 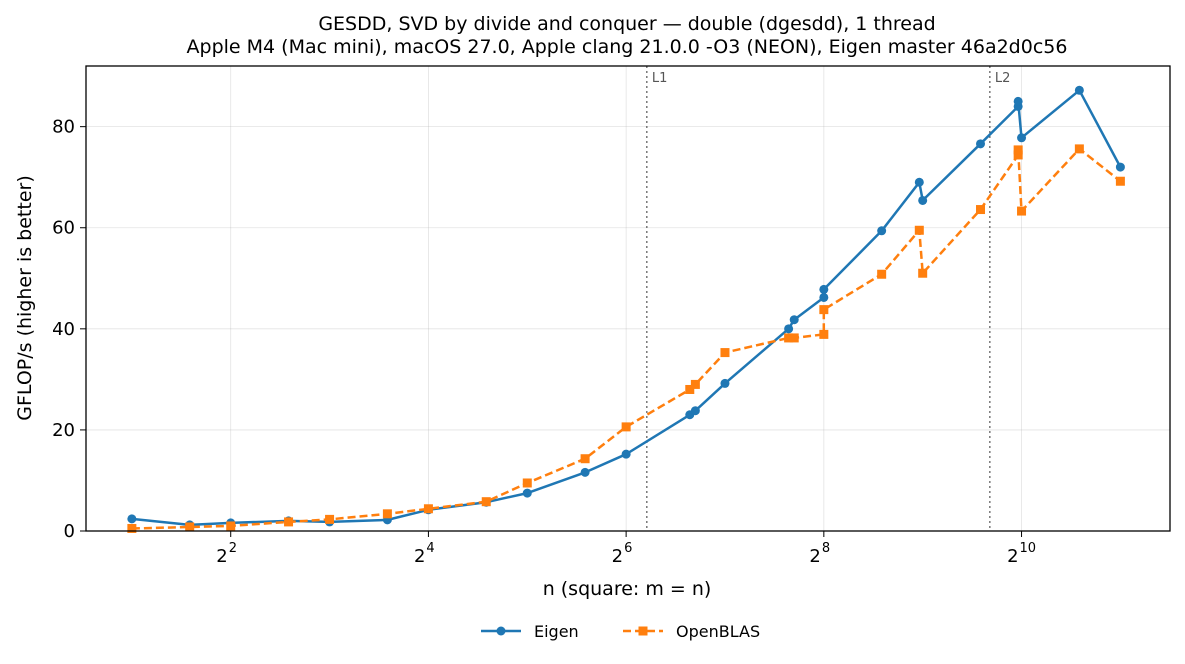 What do you see at coordinates (660, 78) in the screenshot?
I see `cache-label-l1: L1` at bounding box center [660, 78].